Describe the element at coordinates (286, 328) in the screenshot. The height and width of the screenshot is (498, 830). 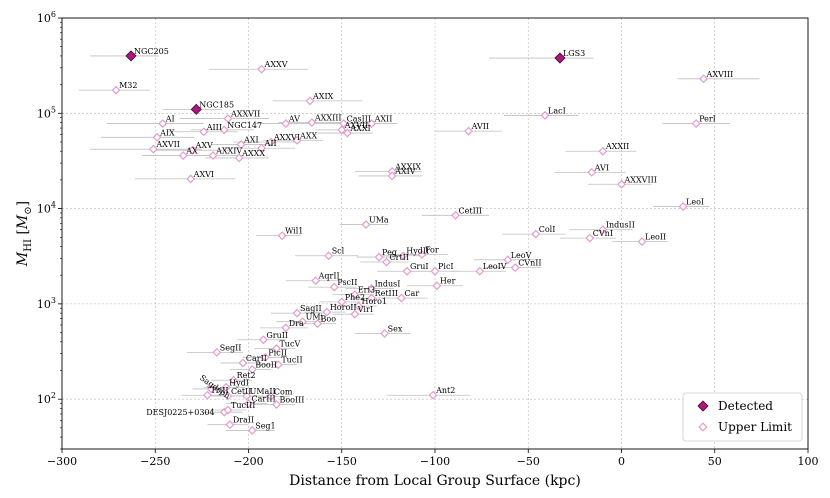
I see `point-dra` at that location.